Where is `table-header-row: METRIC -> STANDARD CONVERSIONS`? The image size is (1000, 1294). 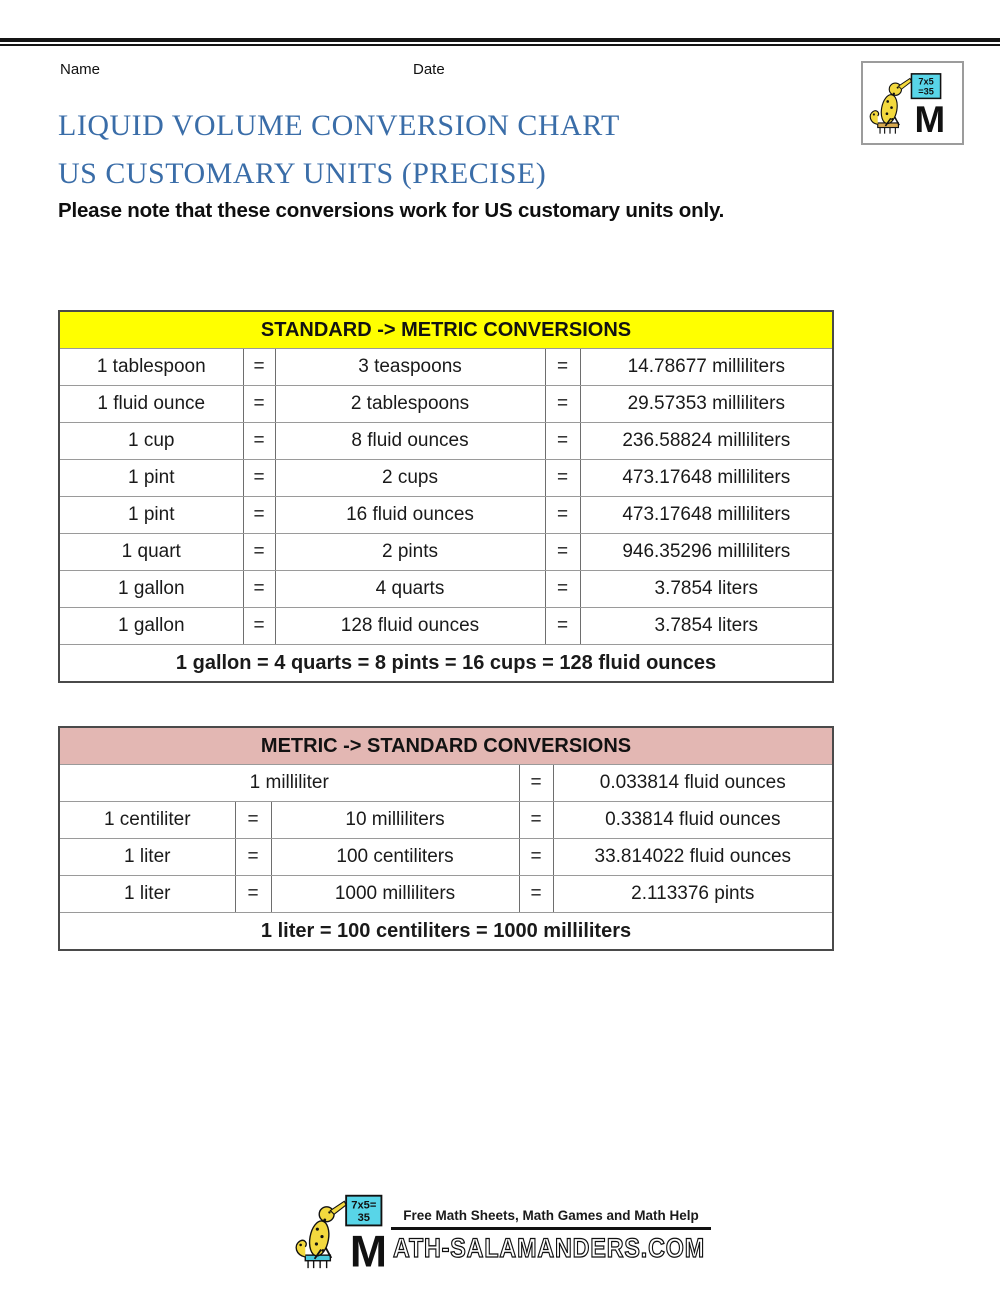 table-header-row: METRIC -> STANDARD CONVERSIONS is located at coordinates (446, 745).